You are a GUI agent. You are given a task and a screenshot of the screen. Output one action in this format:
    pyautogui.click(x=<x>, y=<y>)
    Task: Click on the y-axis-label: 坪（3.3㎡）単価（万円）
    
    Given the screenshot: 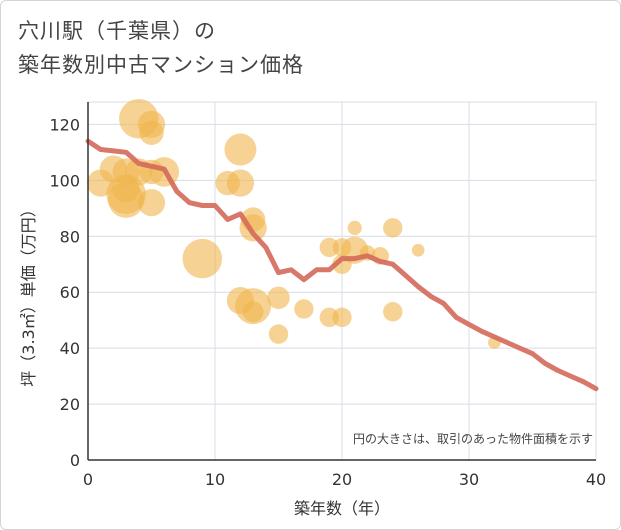 What is the action you would take?
    pyautogui.click(x=28, y=293)
    